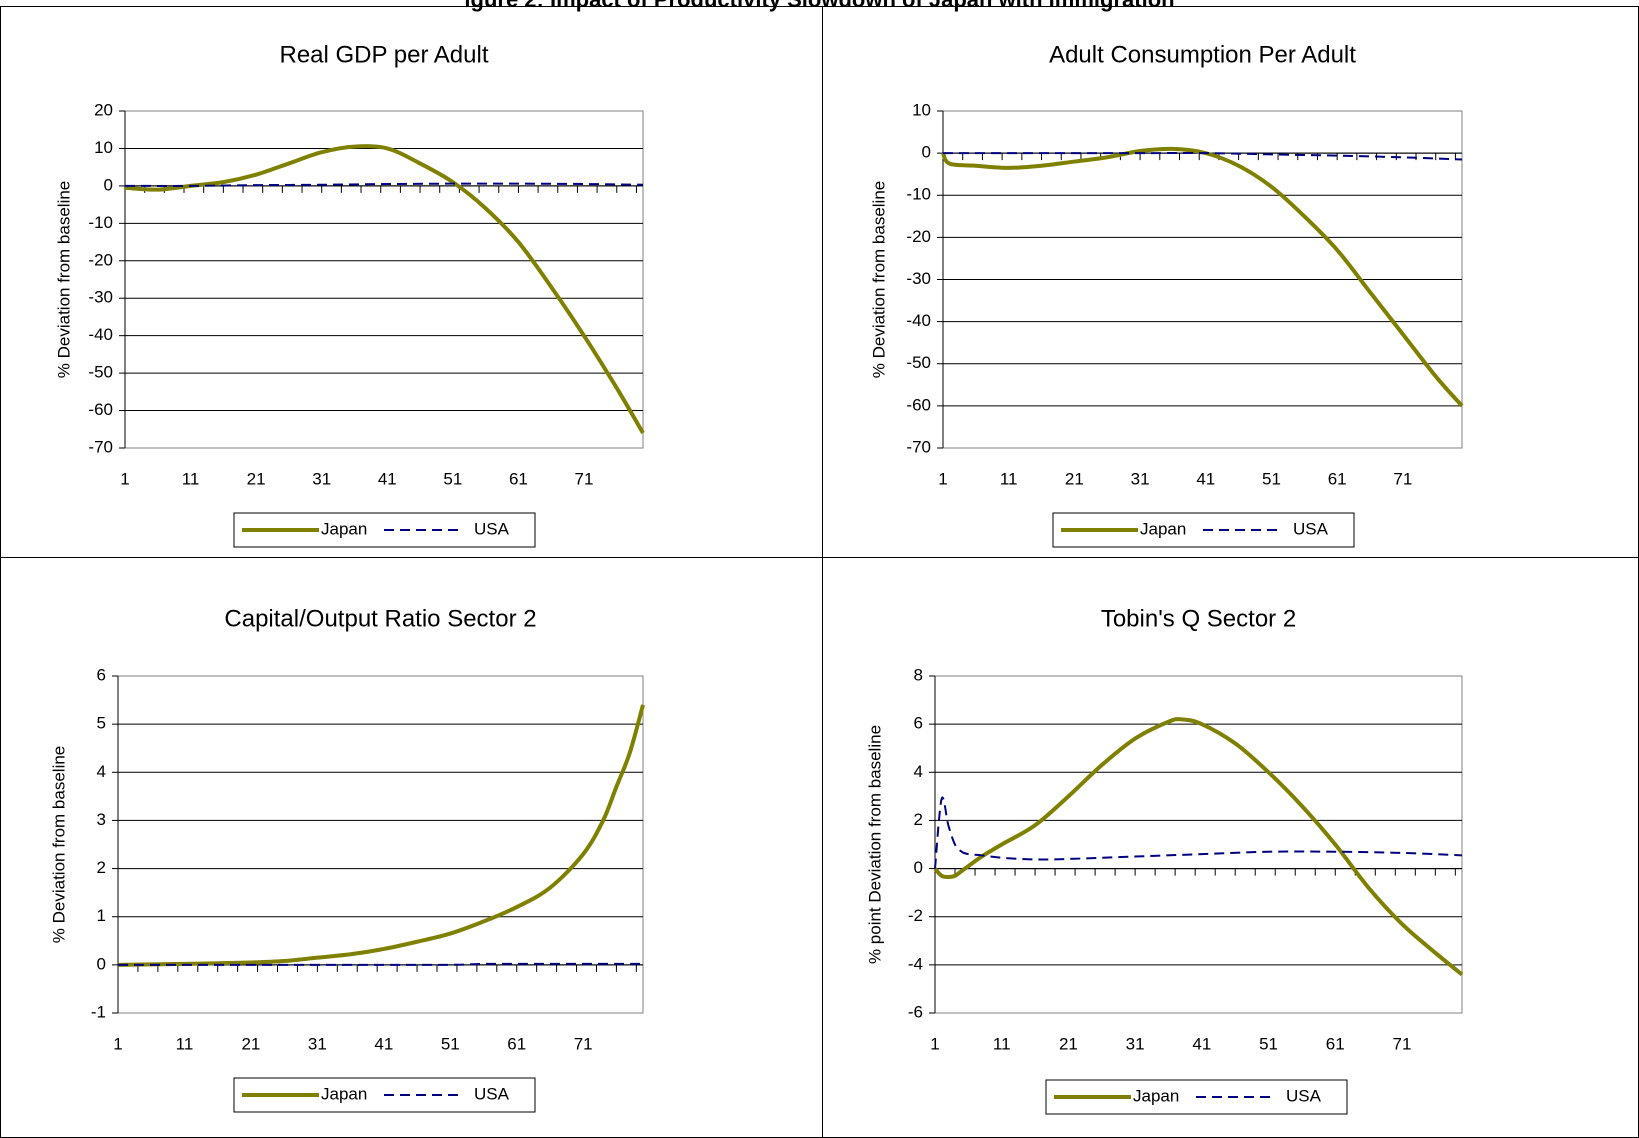 Image resolution: width=1639 pixels, height=1138 pixels. Describe the element at coordinates (100, 259) in the screenshot. I see `chart1-ytick-label: -20` at that location.